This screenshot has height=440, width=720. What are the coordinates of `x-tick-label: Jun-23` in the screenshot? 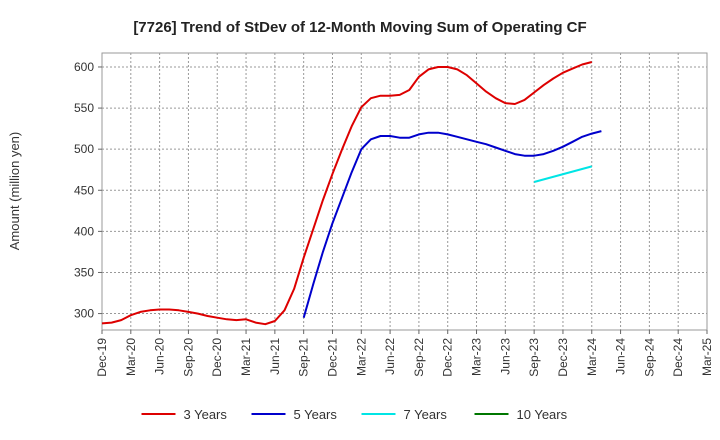 It's located at (505, 356).